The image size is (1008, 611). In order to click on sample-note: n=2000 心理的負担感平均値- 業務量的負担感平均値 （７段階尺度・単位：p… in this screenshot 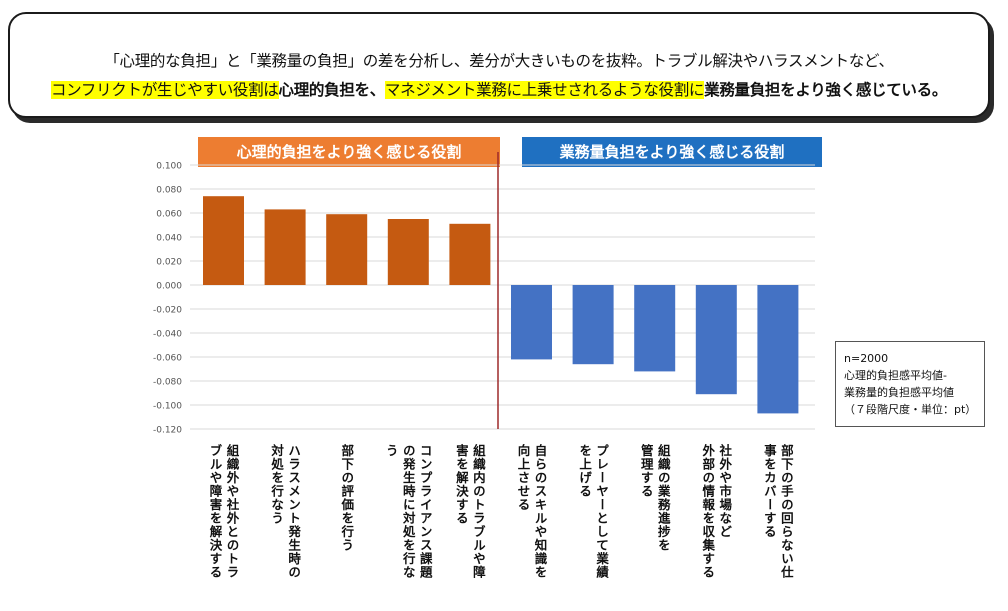, I will do `click(910, 384)`.